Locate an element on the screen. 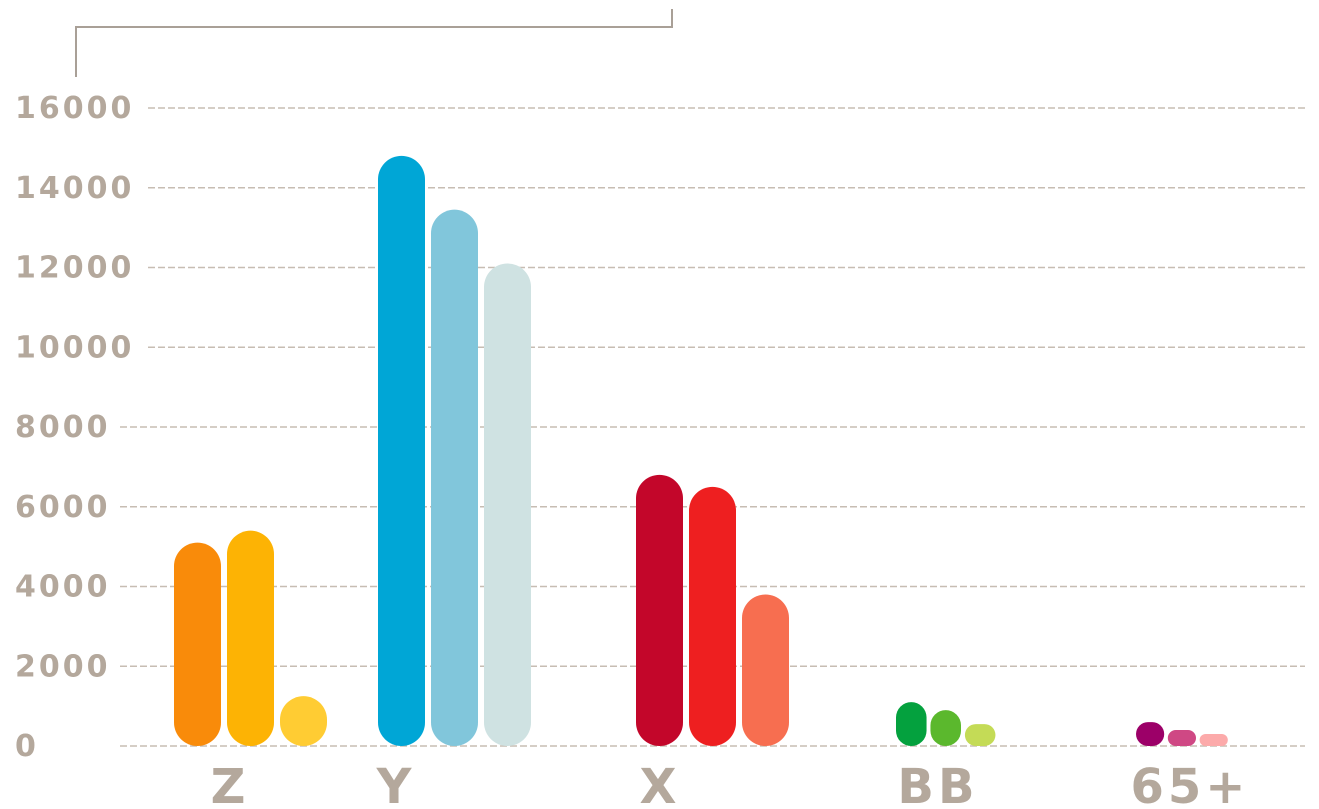  y-tick-label: 2000 is located at coordinates (63, 666).